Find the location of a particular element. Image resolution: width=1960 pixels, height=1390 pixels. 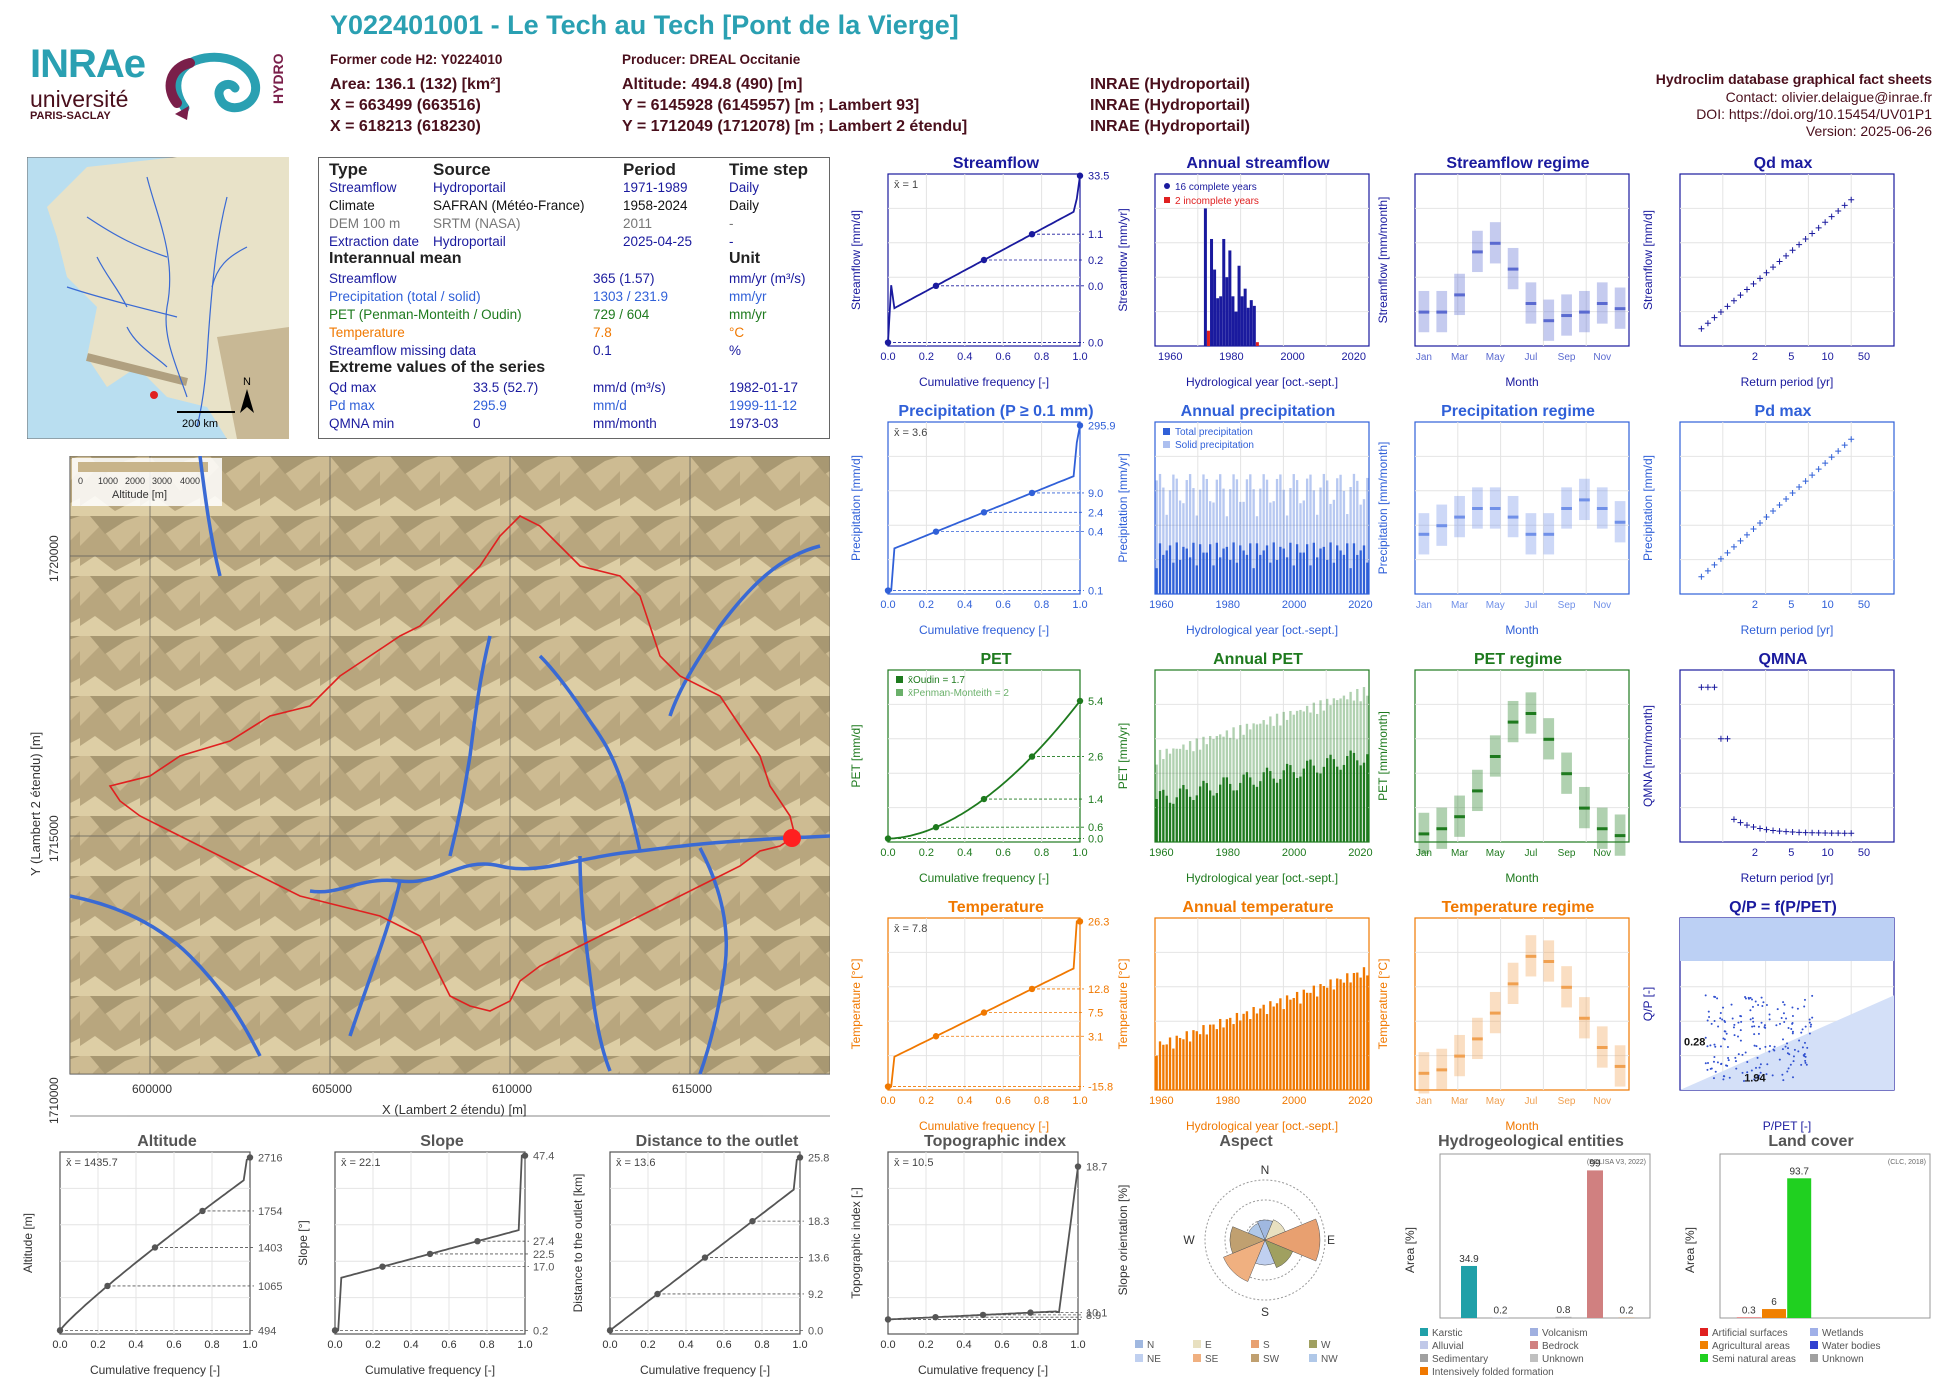

mean-label: x̄ = 1435.7 is located at coordinates (92, 1163).